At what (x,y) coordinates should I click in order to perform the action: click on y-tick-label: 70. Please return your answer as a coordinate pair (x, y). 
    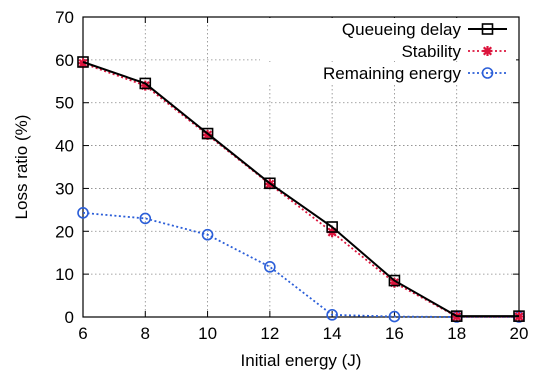
    Looking at the image, I should click on (64, 17).